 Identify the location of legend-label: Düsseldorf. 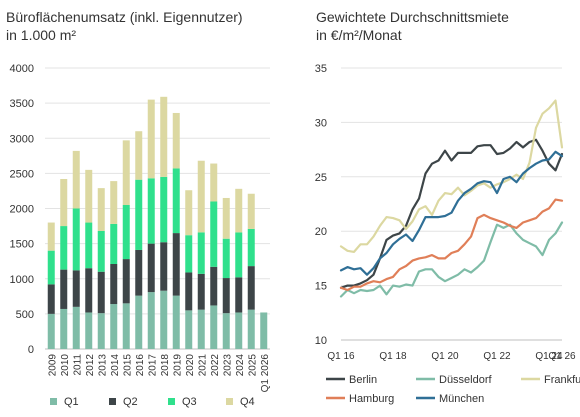
(466, 380).